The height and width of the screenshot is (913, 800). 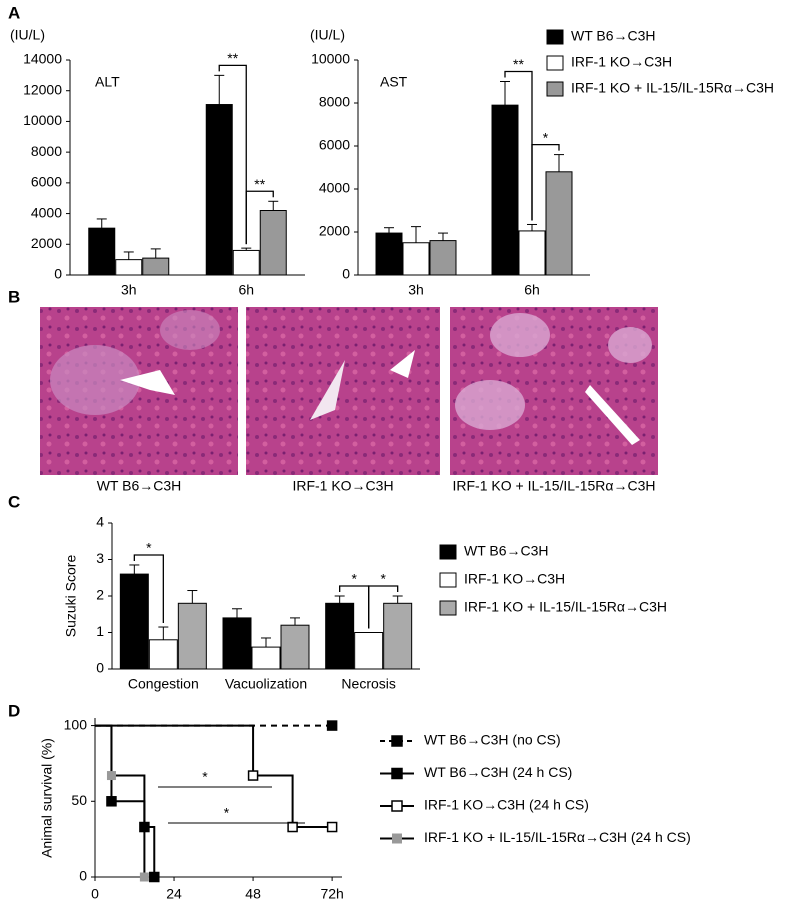 I want to click on y-tick-label: 50, so click(x=79, y=800).